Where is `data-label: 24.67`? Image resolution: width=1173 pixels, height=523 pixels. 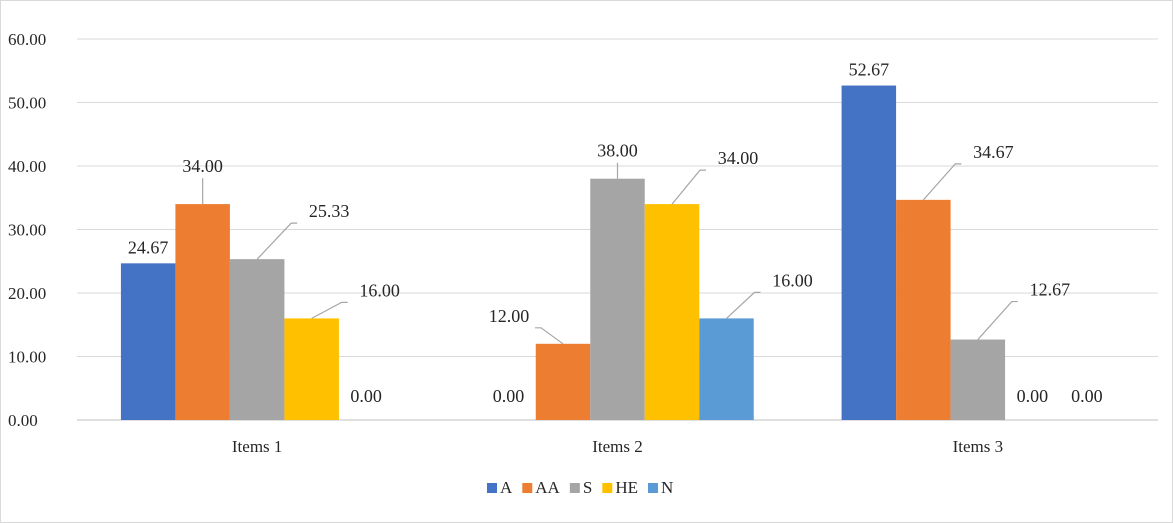
data-label: 24.67 is located at coordinates (148, 247).